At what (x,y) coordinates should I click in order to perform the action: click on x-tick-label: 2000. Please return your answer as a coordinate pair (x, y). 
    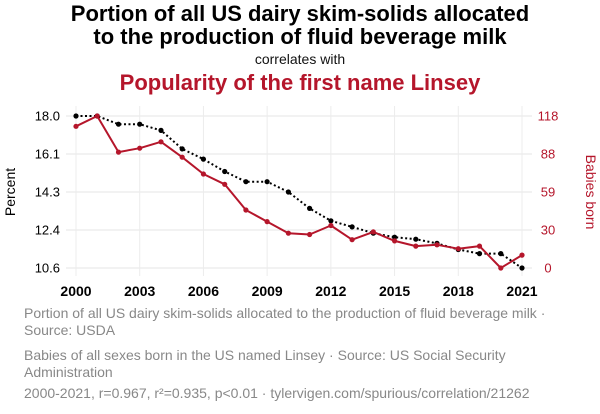
    Looking at the image, I should click on (75, 291).